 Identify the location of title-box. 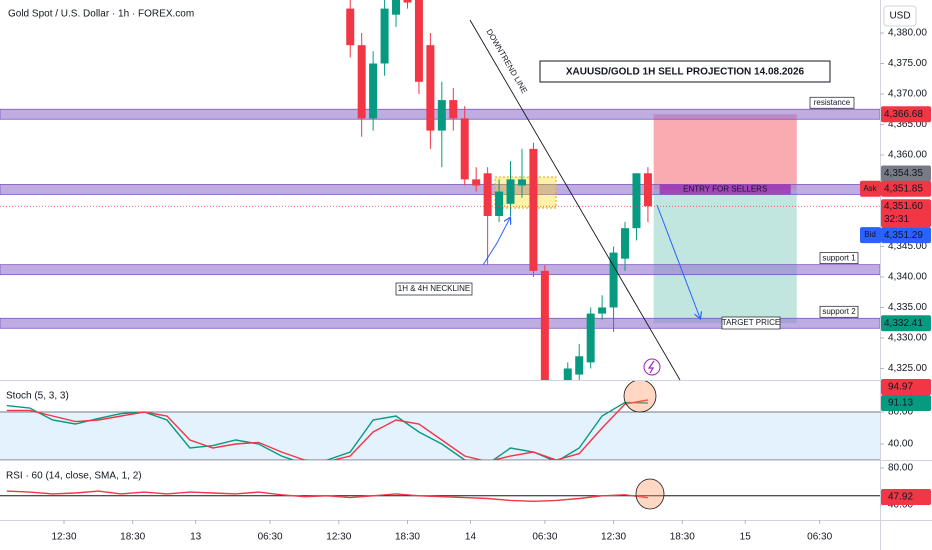
(685, 71).